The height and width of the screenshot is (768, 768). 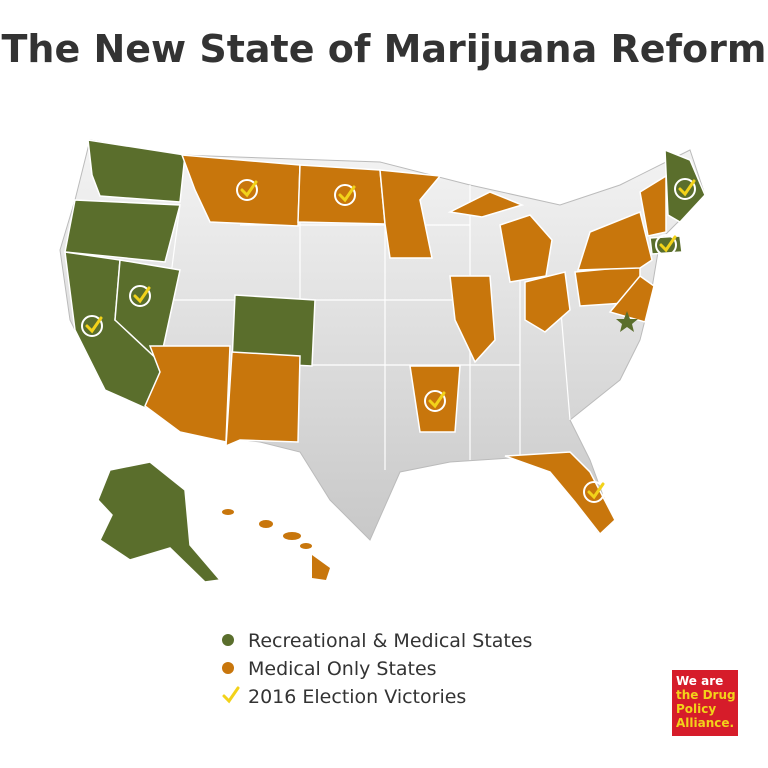 What do you see at coordinates (390, 641) in the screenshot?
I see `legend-label: Recreational & Medical States` at bounding box center [390, 641].